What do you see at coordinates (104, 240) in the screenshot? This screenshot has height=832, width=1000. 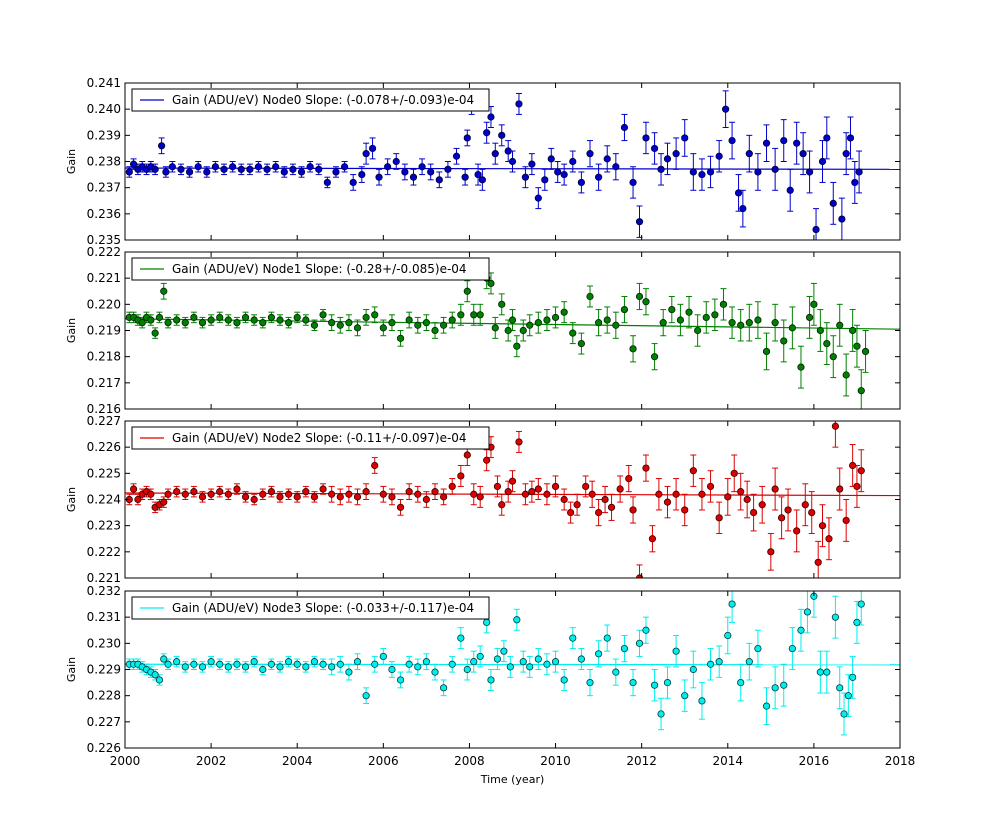 I see `y-tick-label: 0.235` at bounding box center [104, 240].